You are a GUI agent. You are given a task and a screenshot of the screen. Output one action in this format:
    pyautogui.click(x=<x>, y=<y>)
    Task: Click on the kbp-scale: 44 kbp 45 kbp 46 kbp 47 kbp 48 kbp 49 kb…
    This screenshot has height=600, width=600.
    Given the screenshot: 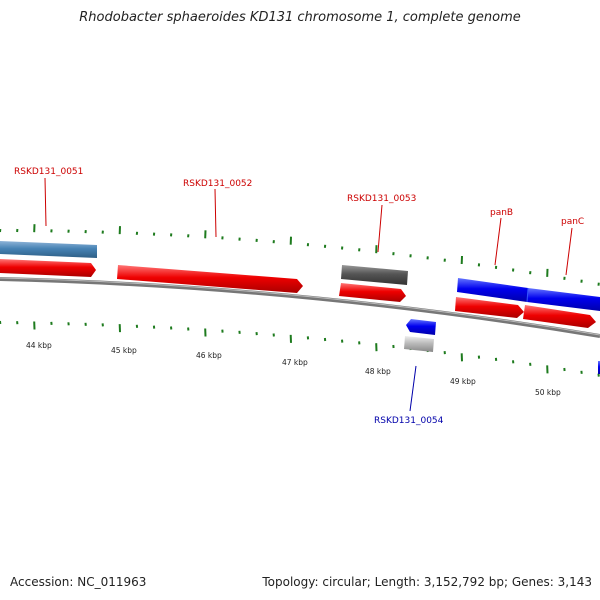 What is the action you would take?
    pyautogui.click(x=293, y=369)
    